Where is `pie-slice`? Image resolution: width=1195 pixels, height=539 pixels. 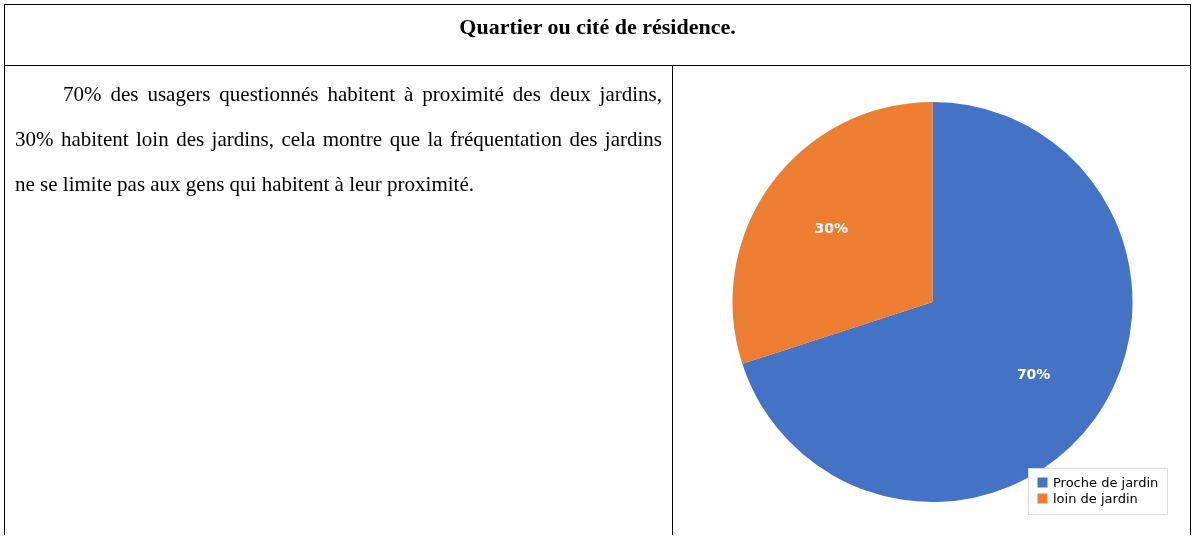 pie-slice is located at coordinates (832, 233).